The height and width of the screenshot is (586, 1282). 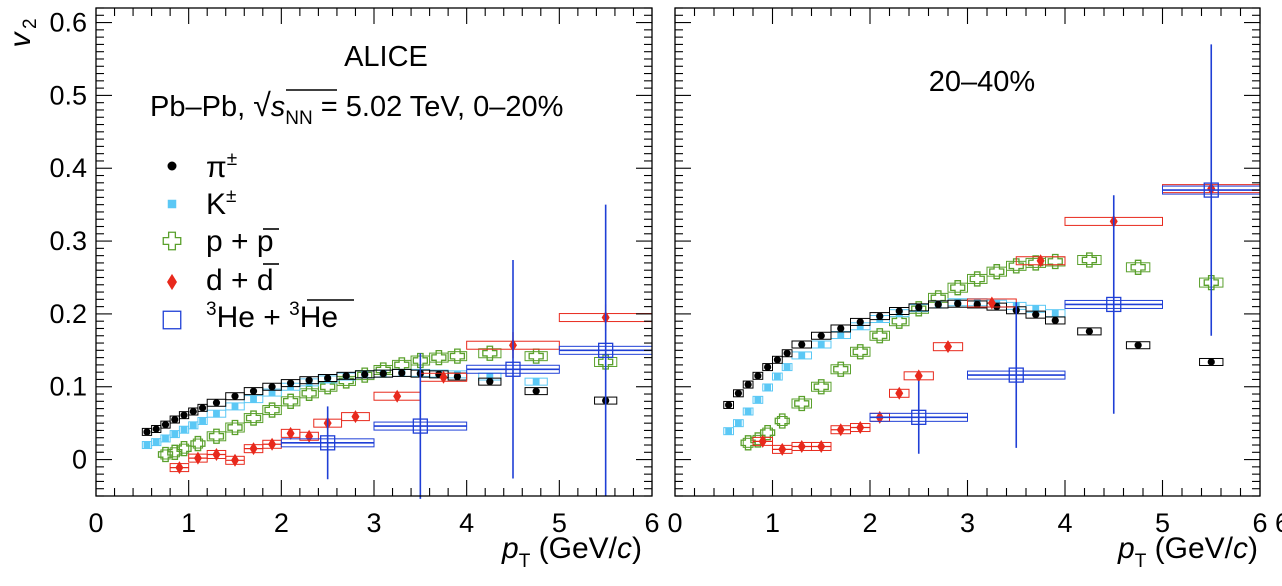 I want to click on experiment-label: ALICE, so click(x=386, y=57).